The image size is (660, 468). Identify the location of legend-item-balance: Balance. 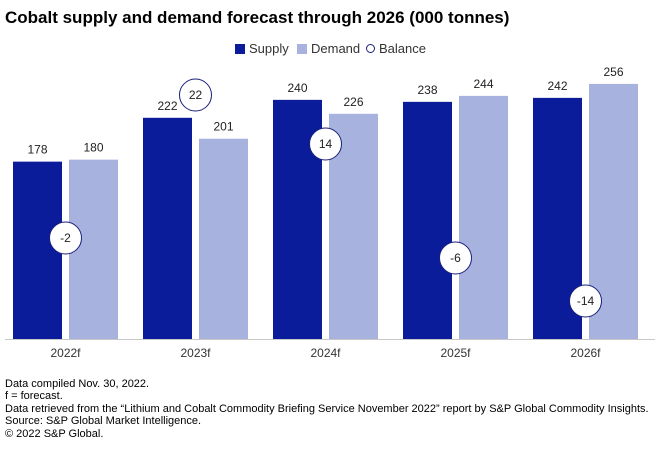
(396, 48).